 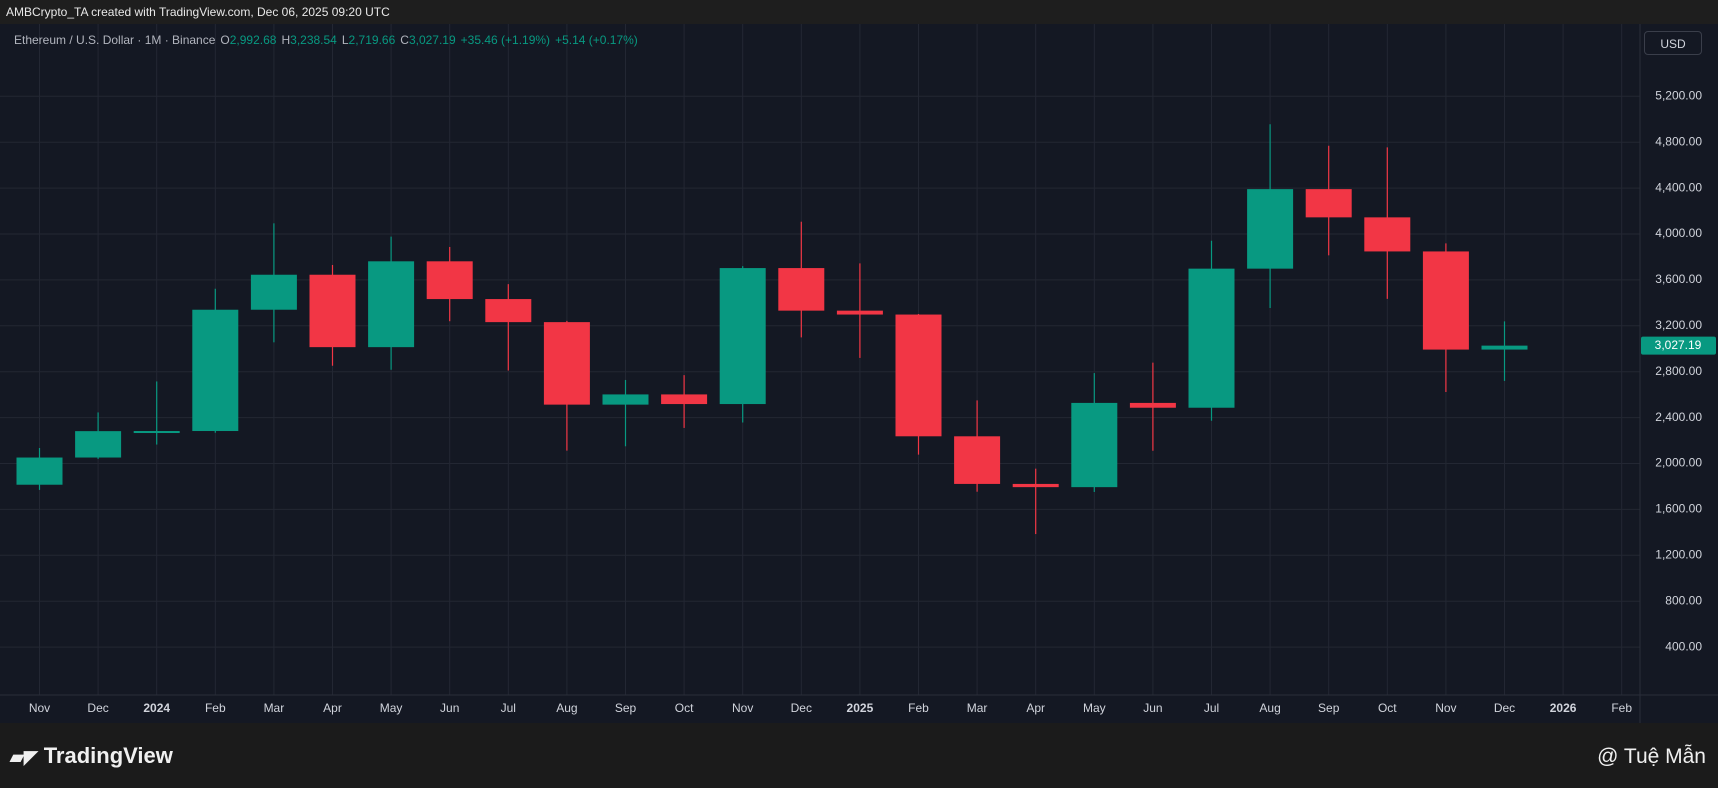 What do you see at coordinates (1651, 756) in the screenshot?
I see `watermark: @ Tuệ Mẫn` at bounding box center [1651, 756].